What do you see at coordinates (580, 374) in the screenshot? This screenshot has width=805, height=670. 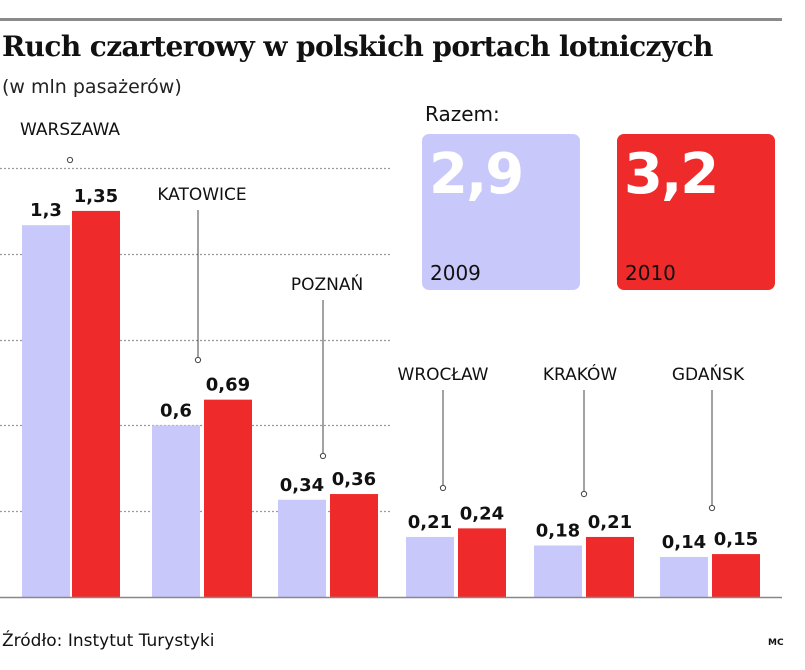 I see `category-label: KRAKÓW` at bounding box center [580, 374].